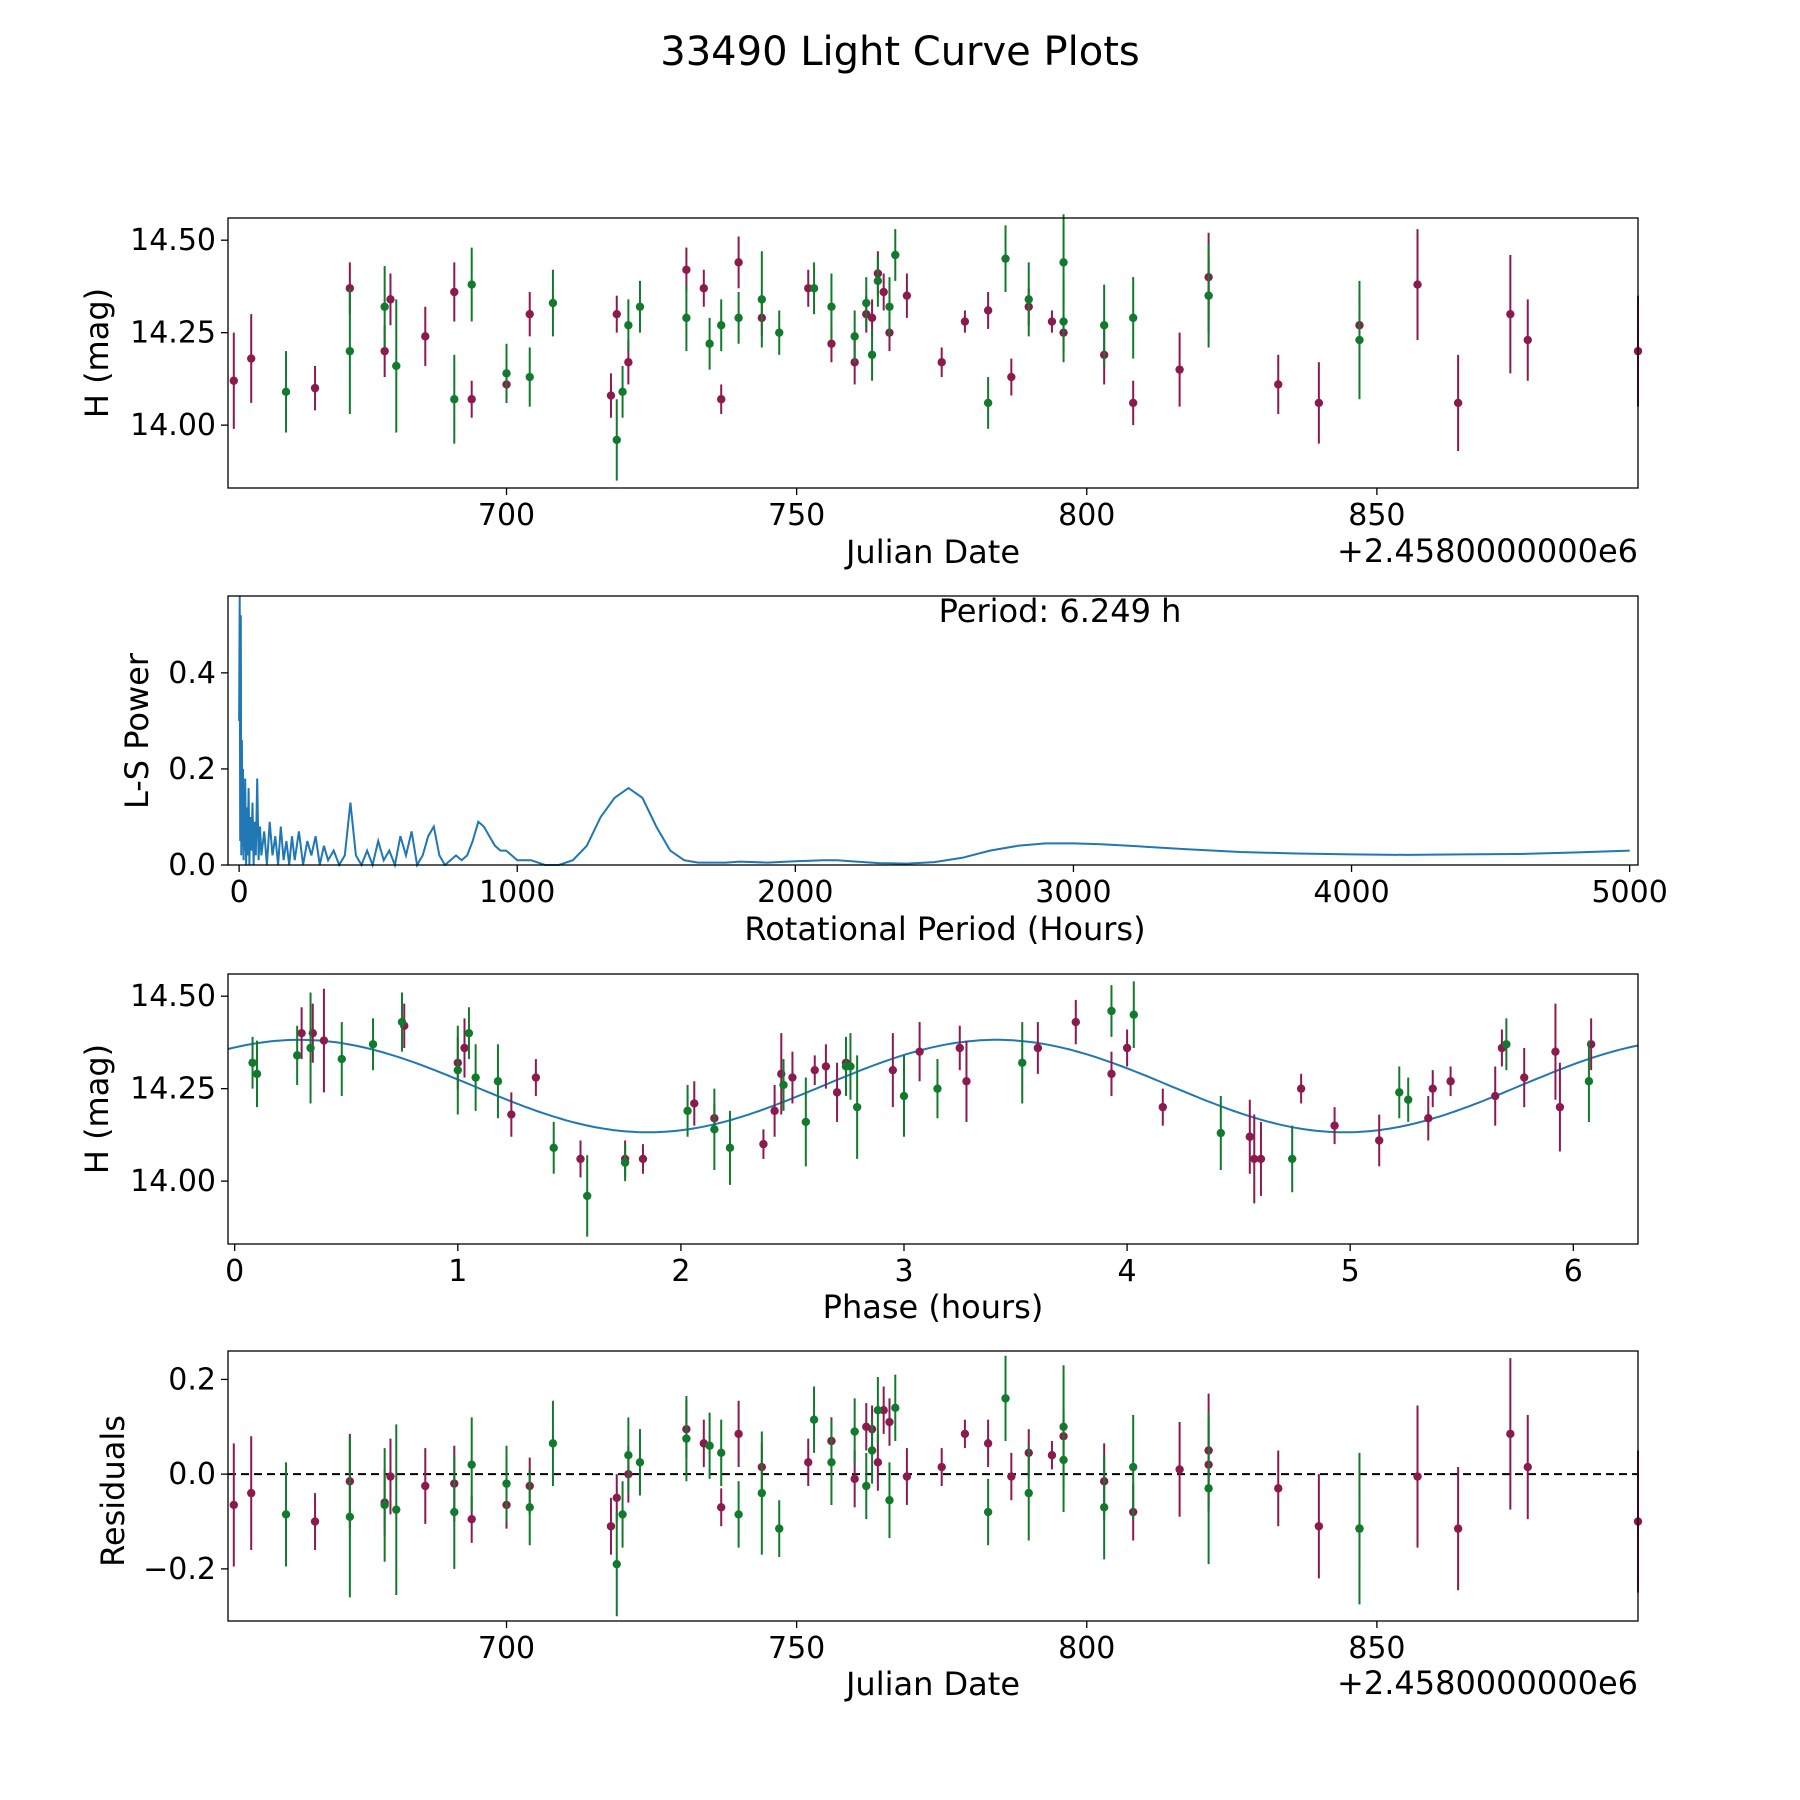 The image size is (1800, 1800). I want to click on light-curve-offset-text: +2.4580000000e6, so click(1487, 551).